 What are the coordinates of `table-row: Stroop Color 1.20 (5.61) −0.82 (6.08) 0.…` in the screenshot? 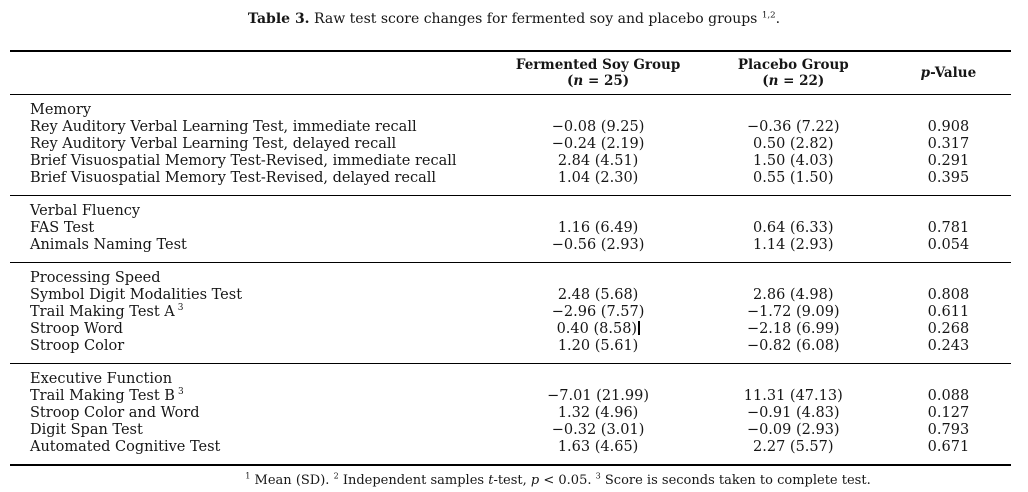 It's located at (510, 351).